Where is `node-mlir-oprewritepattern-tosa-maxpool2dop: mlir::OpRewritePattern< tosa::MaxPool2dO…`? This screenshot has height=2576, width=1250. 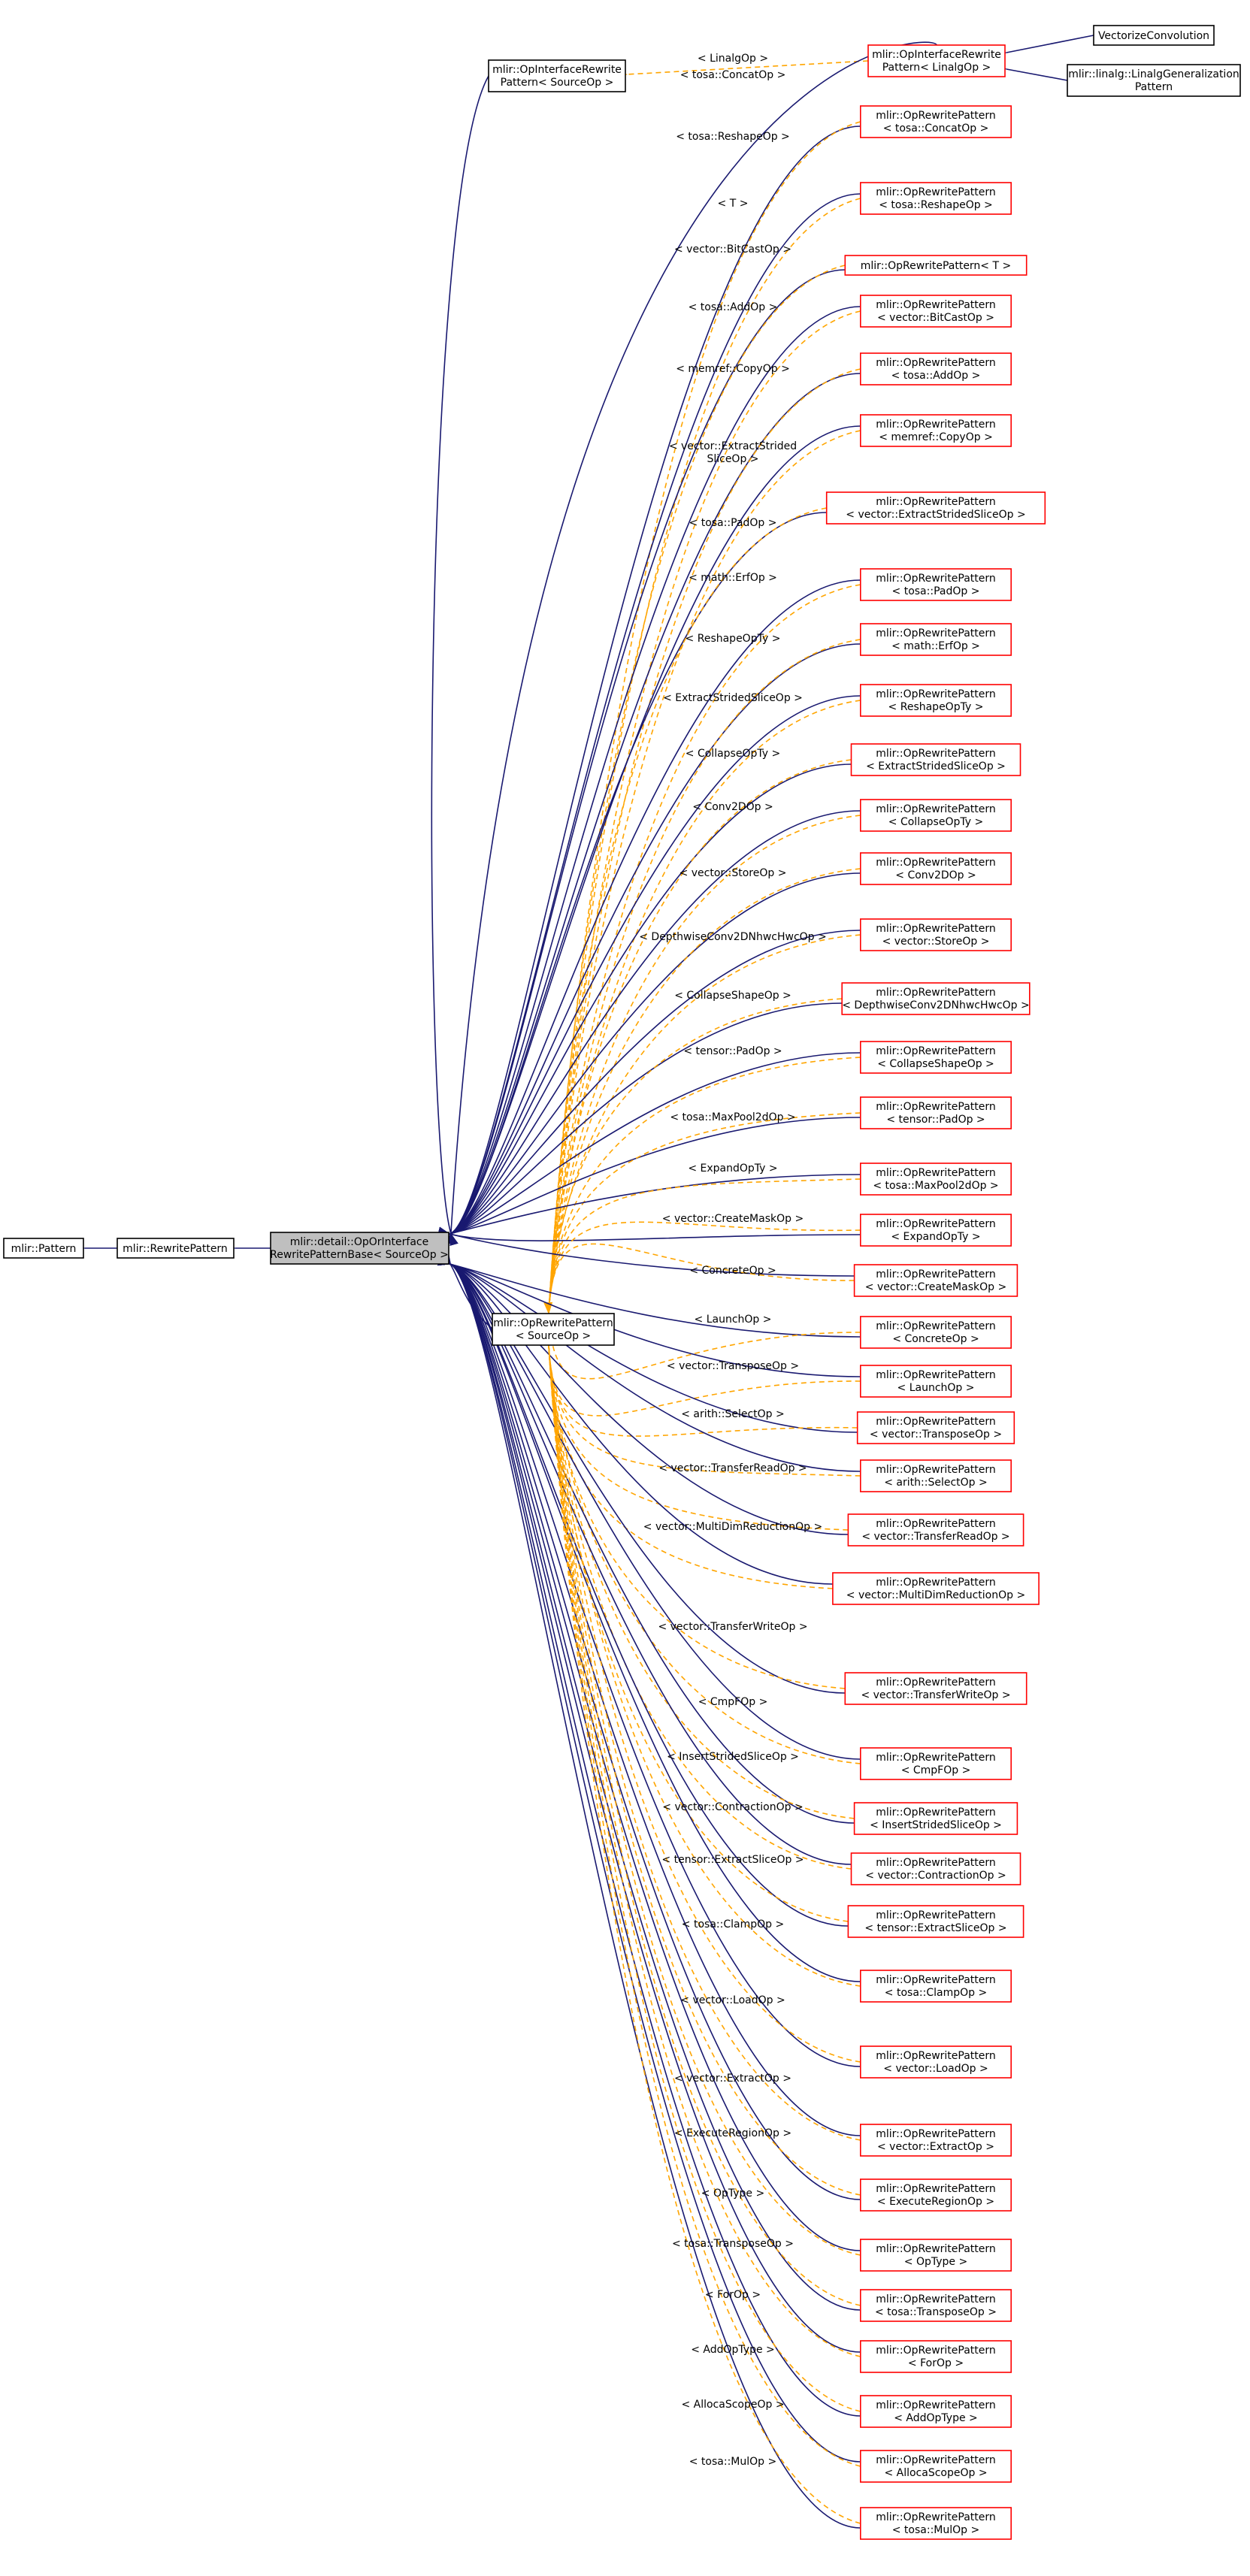
node-mlir-oprewritepattern-tosa-maxpool2dop: mlir::OpRewritePattern< tosa::MaxPool2dO… is located at coordinates (936, 1180).